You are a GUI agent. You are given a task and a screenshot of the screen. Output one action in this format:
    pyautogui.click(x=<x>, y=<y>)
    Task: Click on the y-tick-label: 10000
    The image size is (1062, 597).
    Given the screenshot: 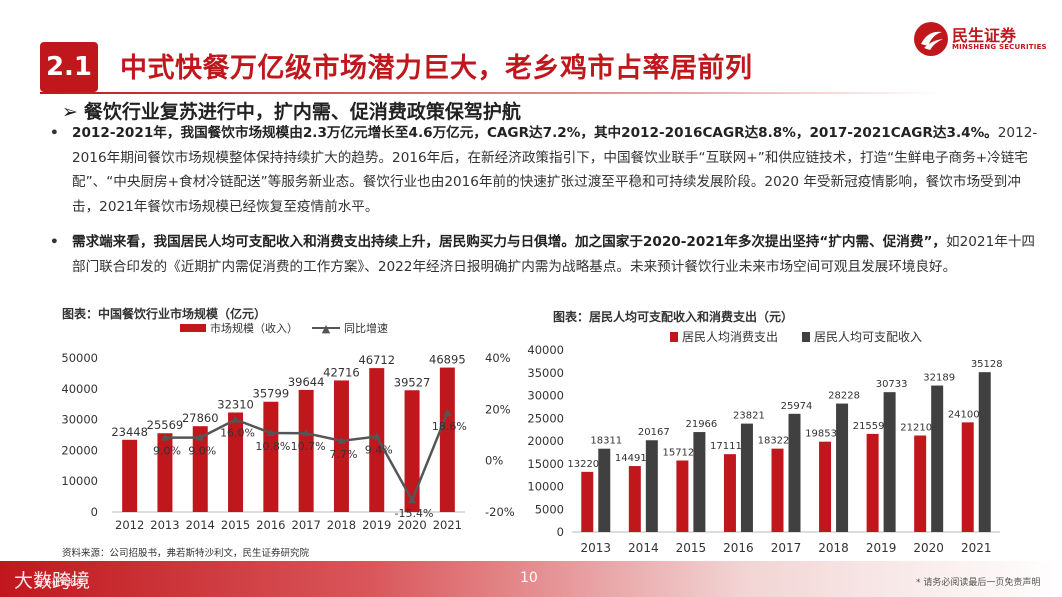 What is the action you would take?
    pyautogui.click(x=545, y=487)
    